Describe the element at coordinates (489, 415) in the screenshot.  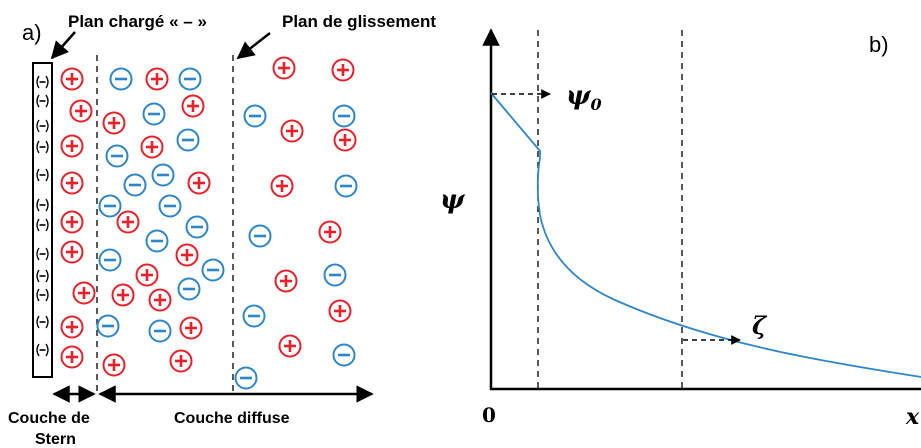
I see `origin-label: 0` at that location.